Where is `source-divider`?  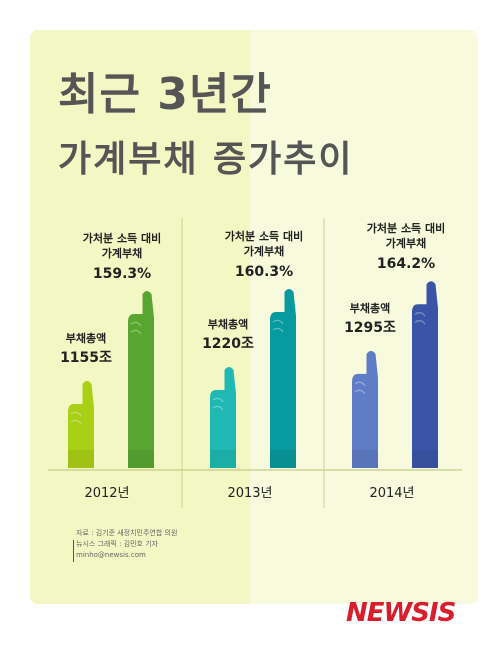
source-divider is located at coordinates (73, 551).